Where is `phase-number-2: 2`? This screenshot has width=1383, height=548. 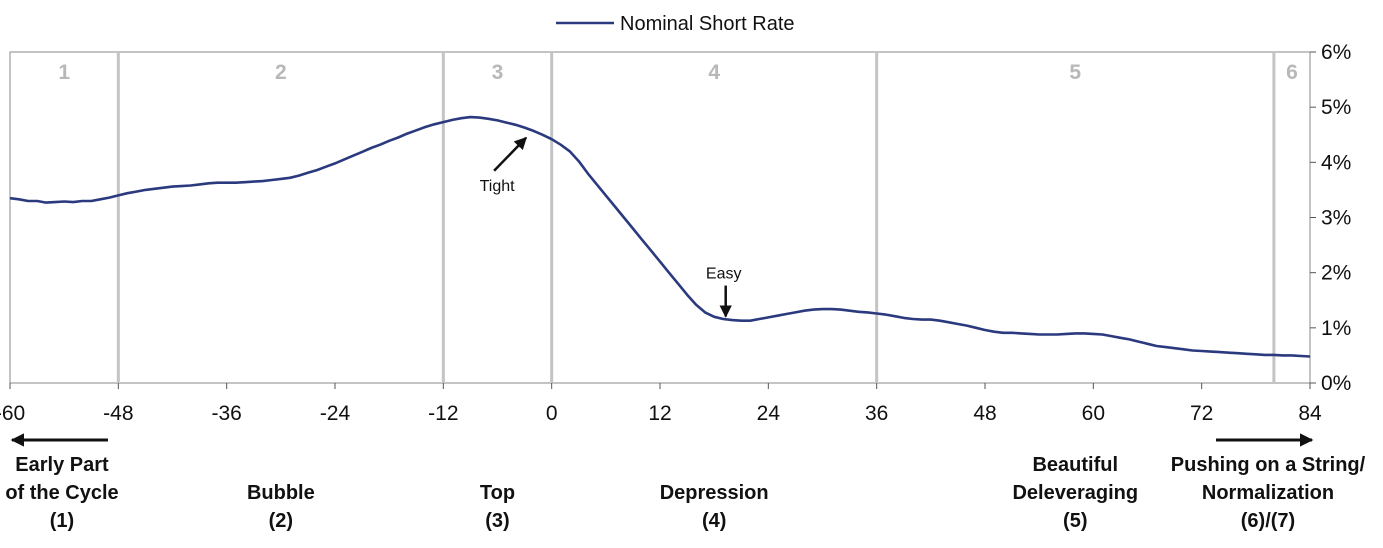 phase-number-2: 2 is located at coordinates (281, 72).